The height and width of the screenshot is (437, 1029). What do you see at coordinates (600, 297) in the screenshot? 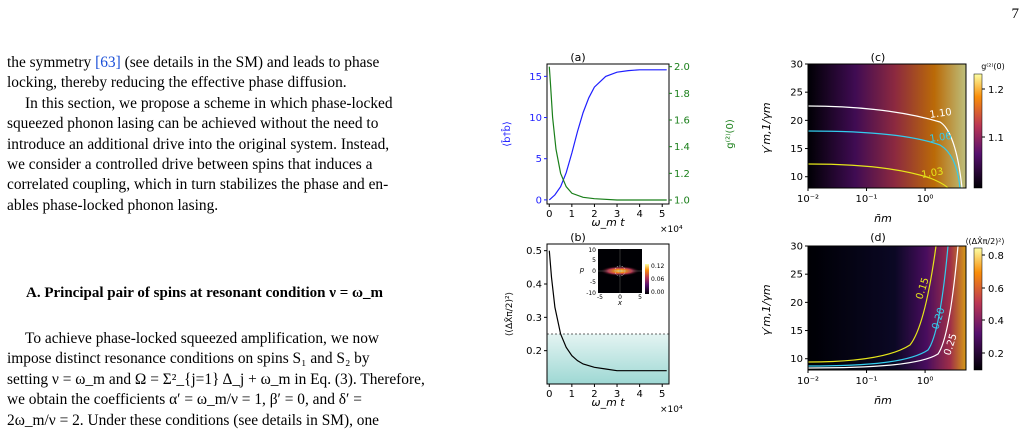
I see `inset-x-tick: -5` at bounding box center [600, 297].